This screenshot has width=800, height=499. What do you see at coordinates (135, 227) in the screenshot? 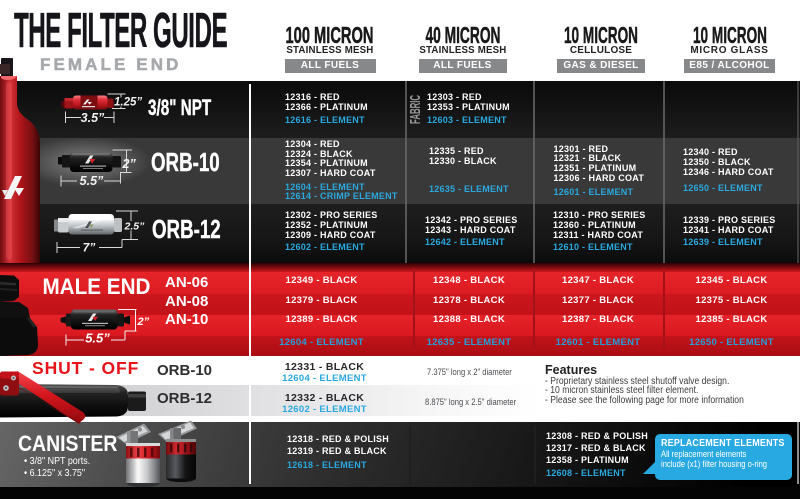
I see `svg-text: 2.5”` at bounding box center [135, 227].